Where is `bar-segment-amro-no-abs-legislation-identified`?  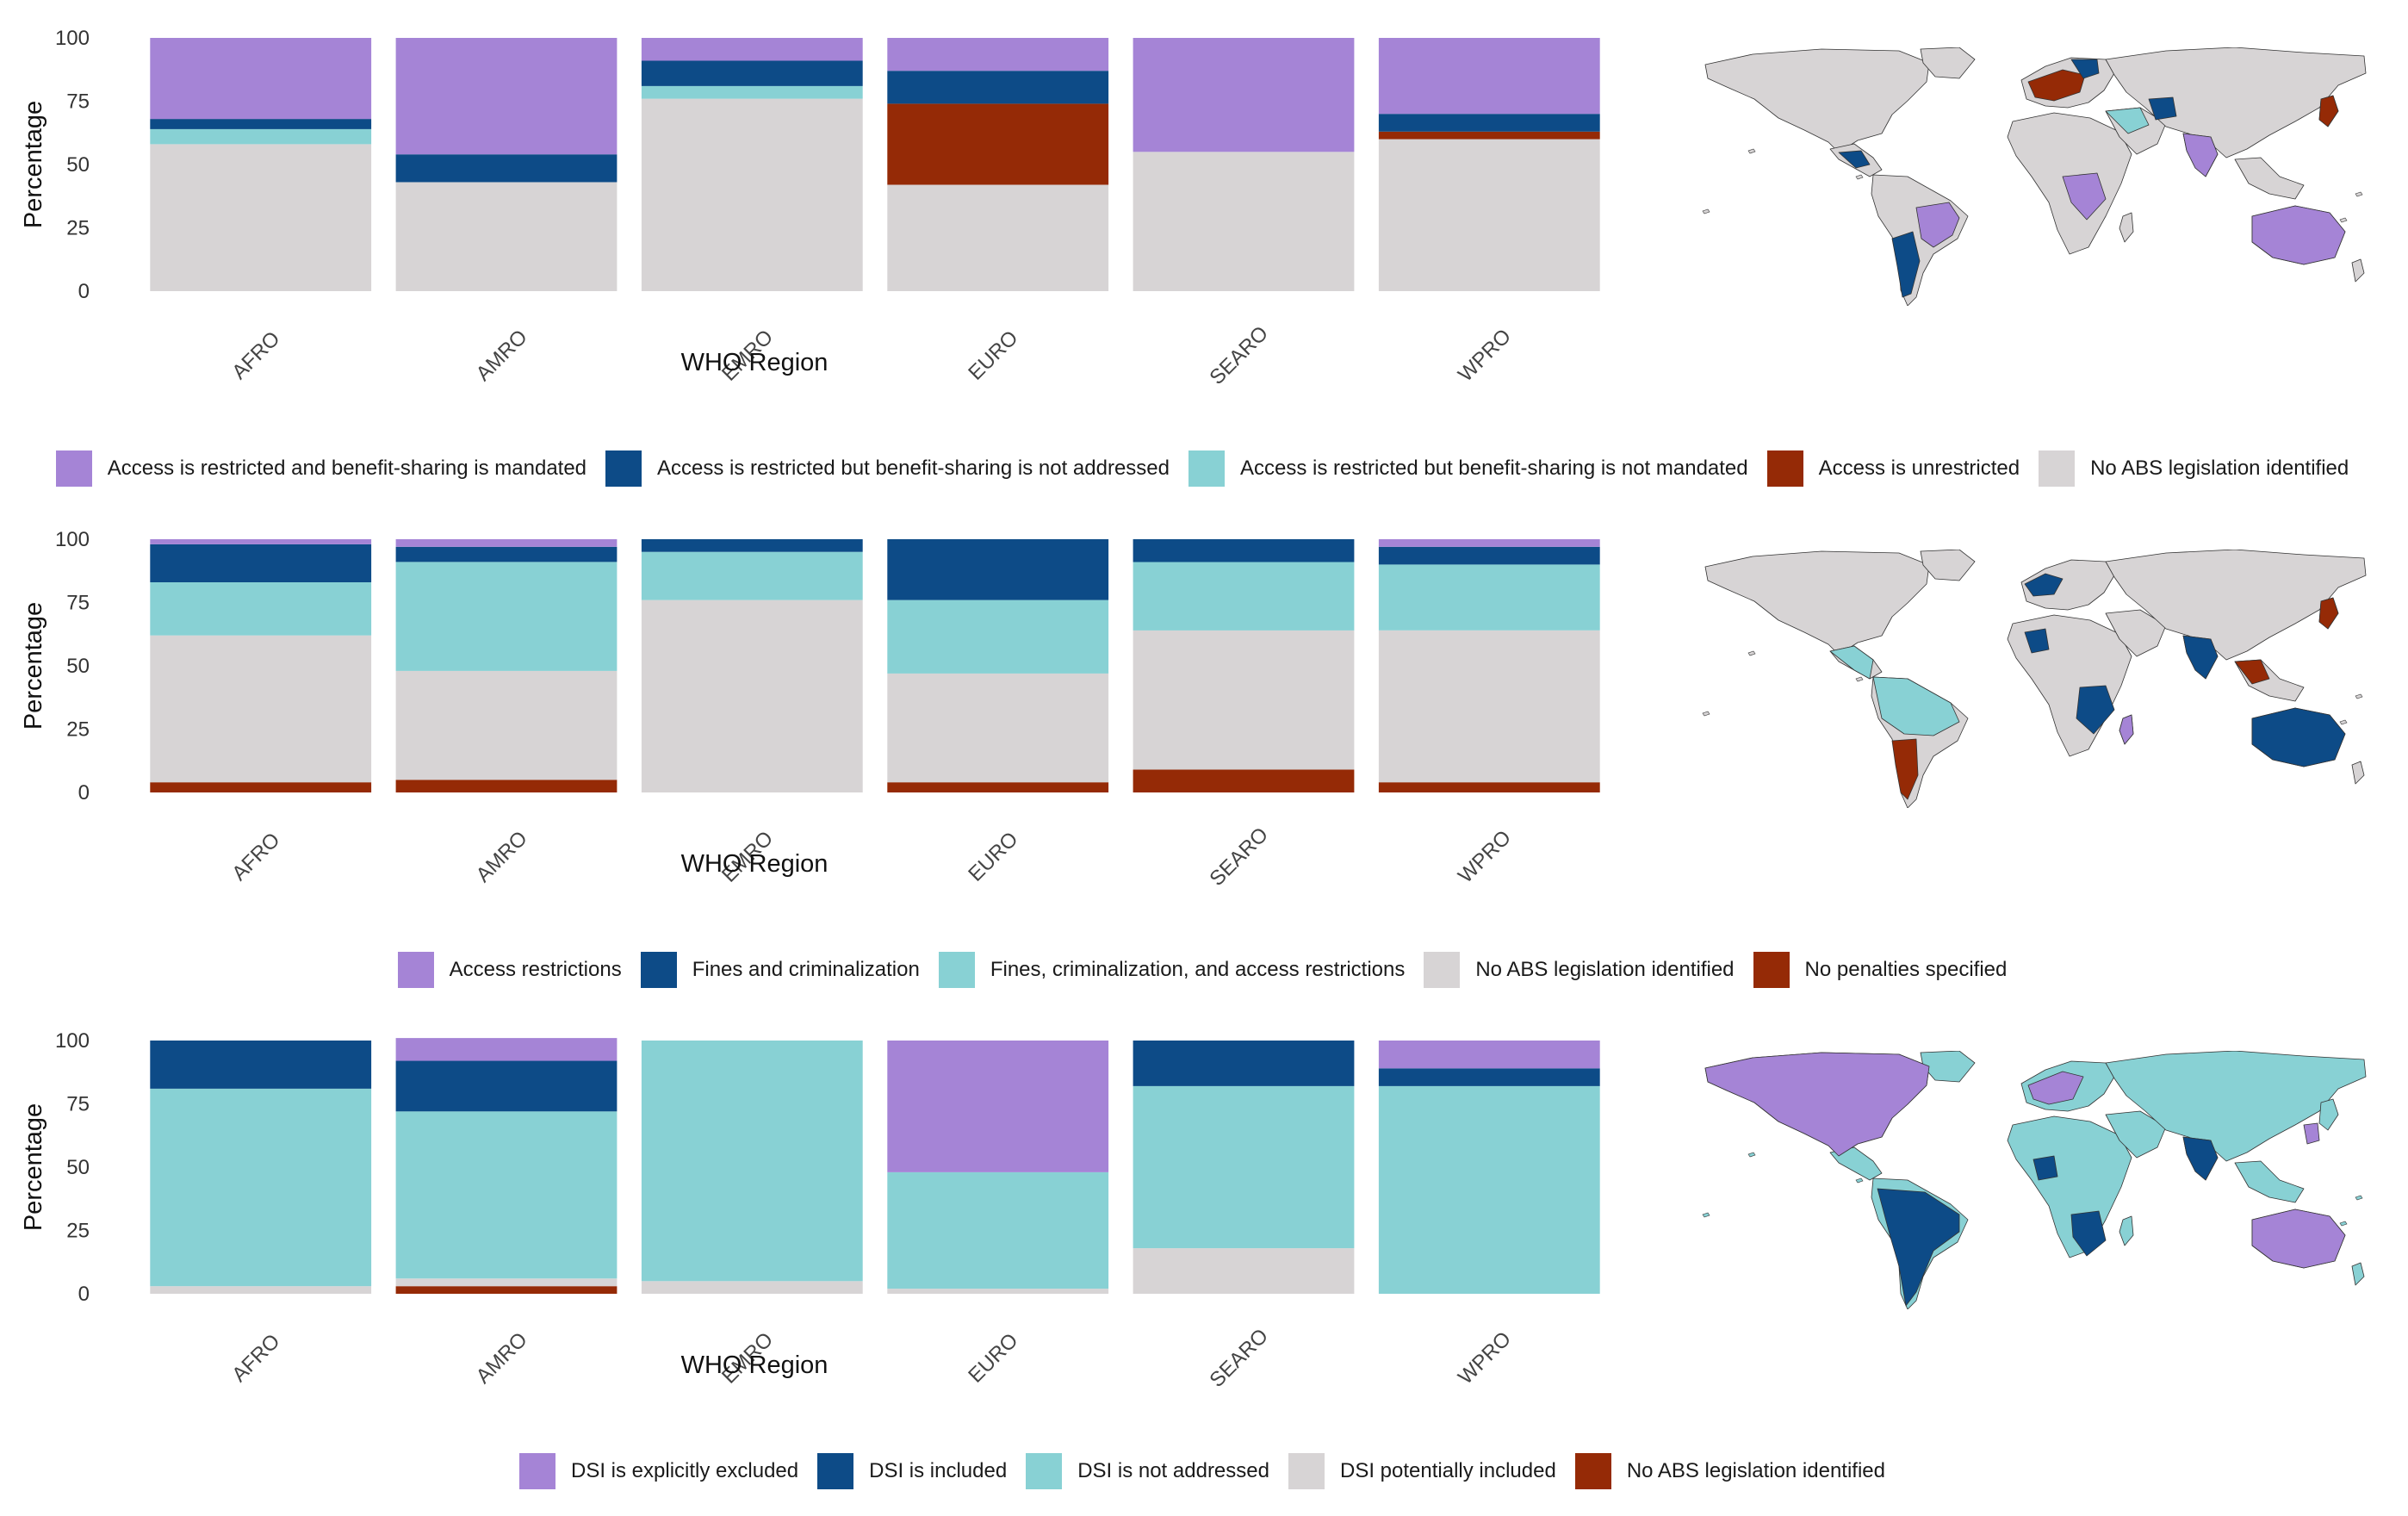
bar-segment-amro-no-abs-legislation-identified is located at coordinates (507, 725).